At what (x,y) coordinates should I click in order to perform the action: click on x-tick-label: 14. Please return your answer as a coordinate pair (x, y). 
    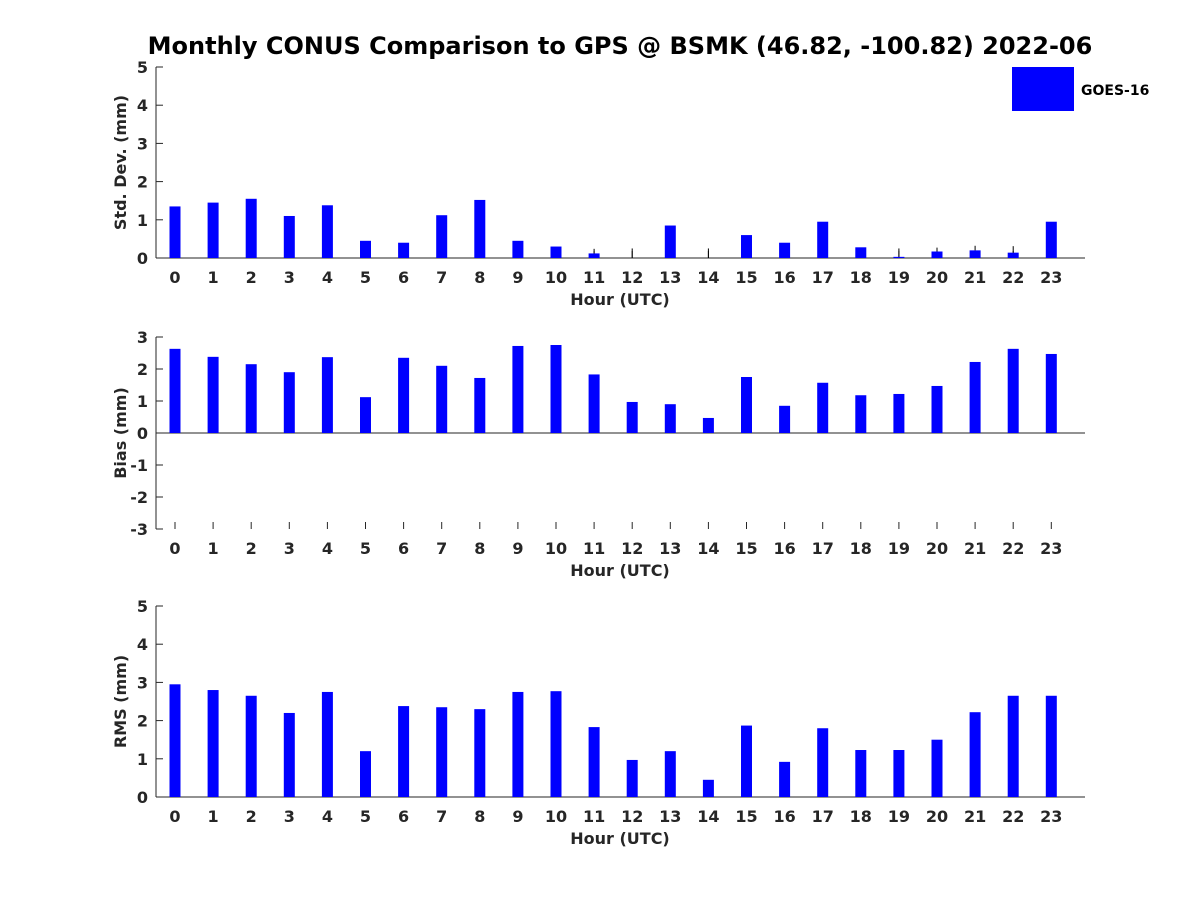
    Looking at the image, I should click on (708, 548).